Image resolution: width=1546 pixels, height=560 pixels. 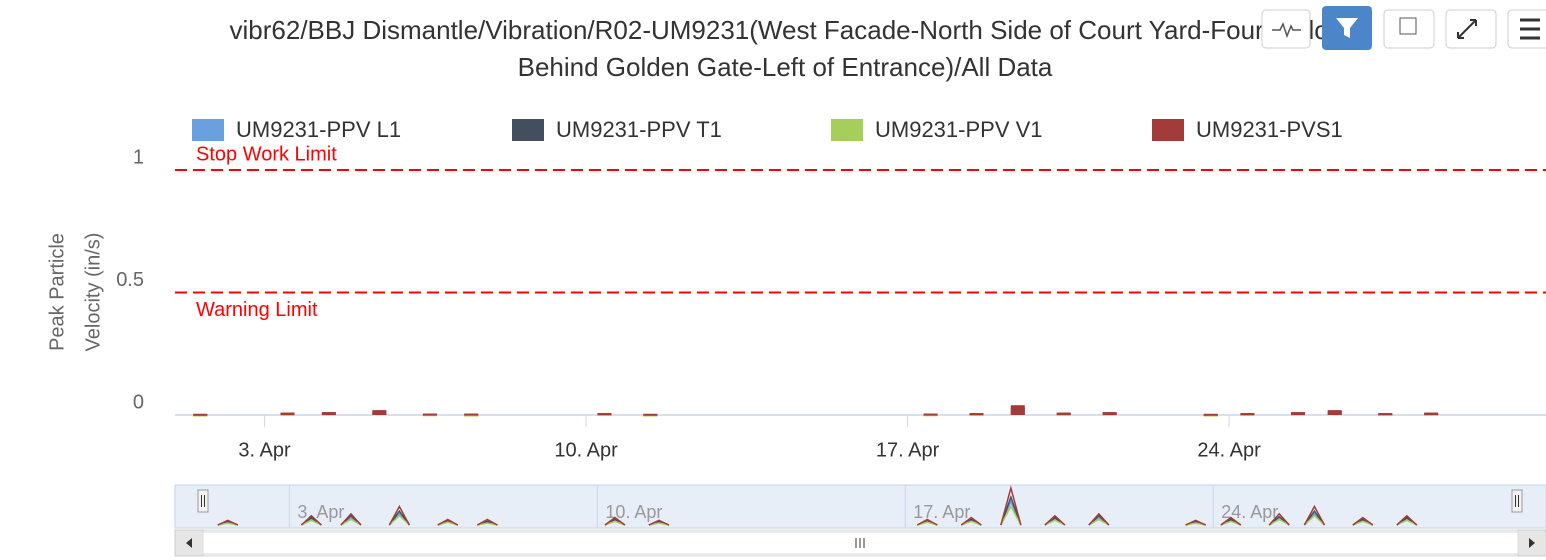 What do you see at coordinates (908, 450) in the screenshot?
I see `x-tick-label: 17. Apr` at bounding box center [908, 450].